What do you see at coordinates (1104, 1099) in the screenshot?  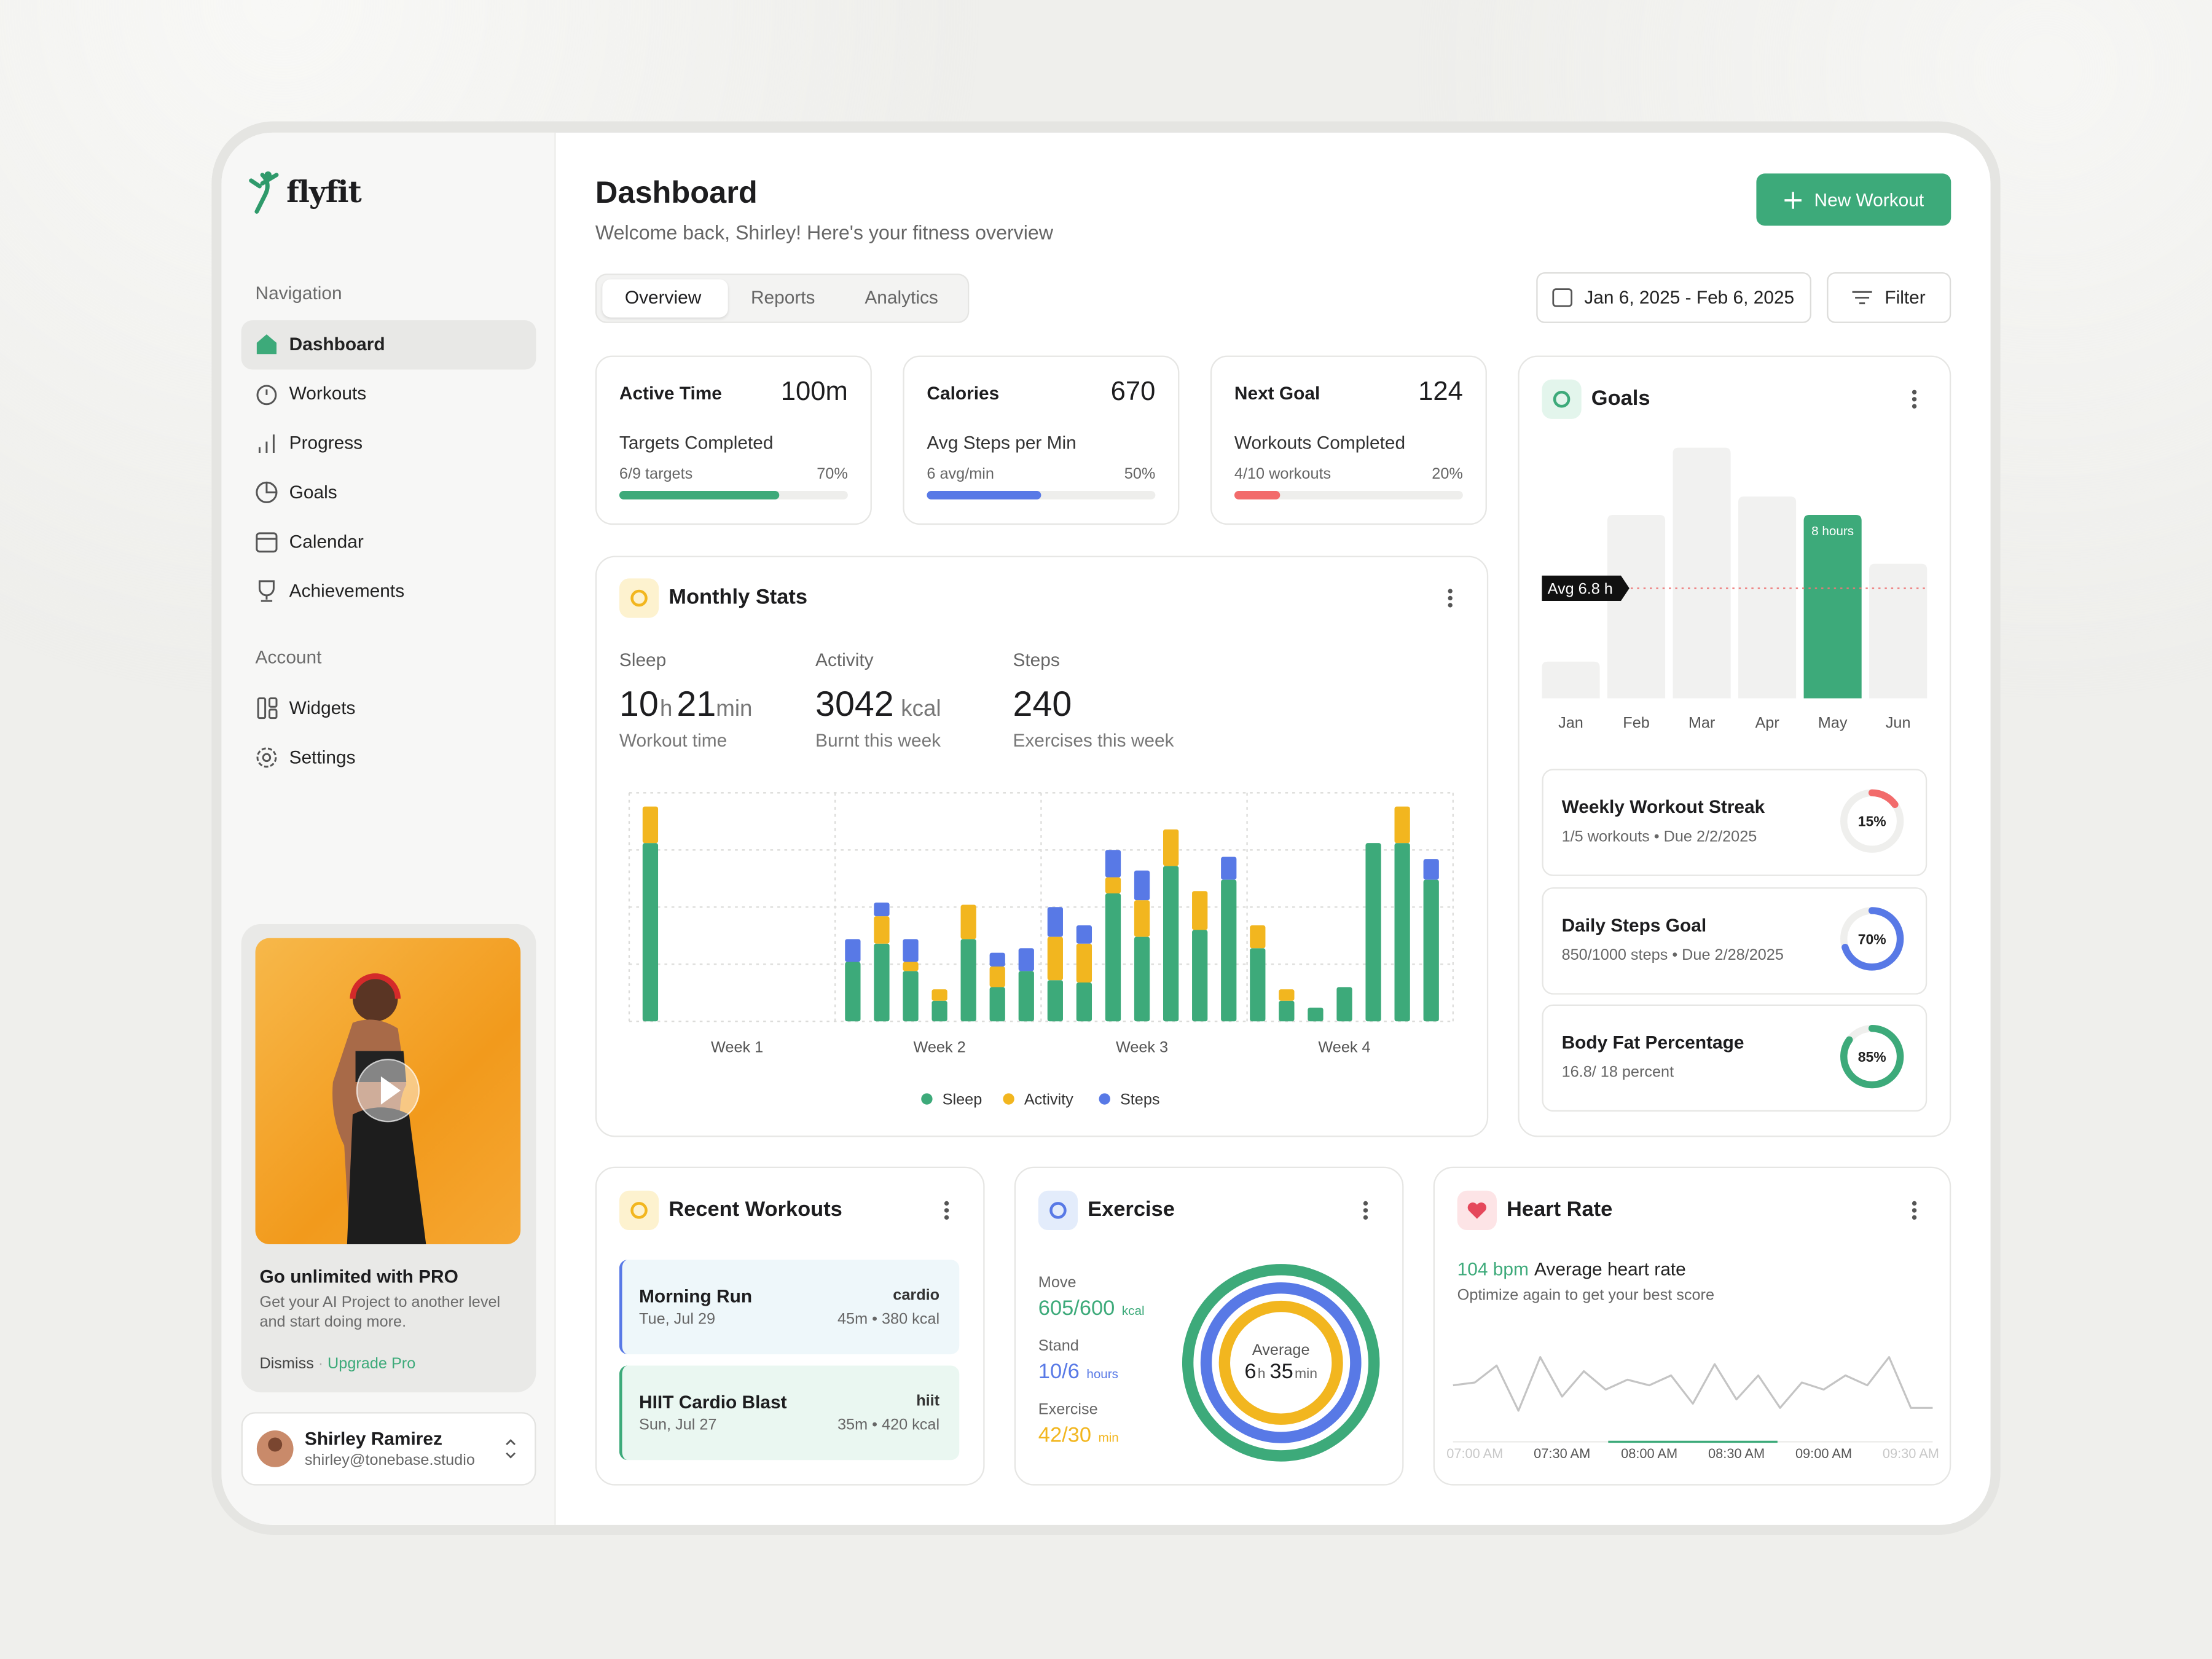 I see `legend-swatch` at bounding box center [1104, 1099].